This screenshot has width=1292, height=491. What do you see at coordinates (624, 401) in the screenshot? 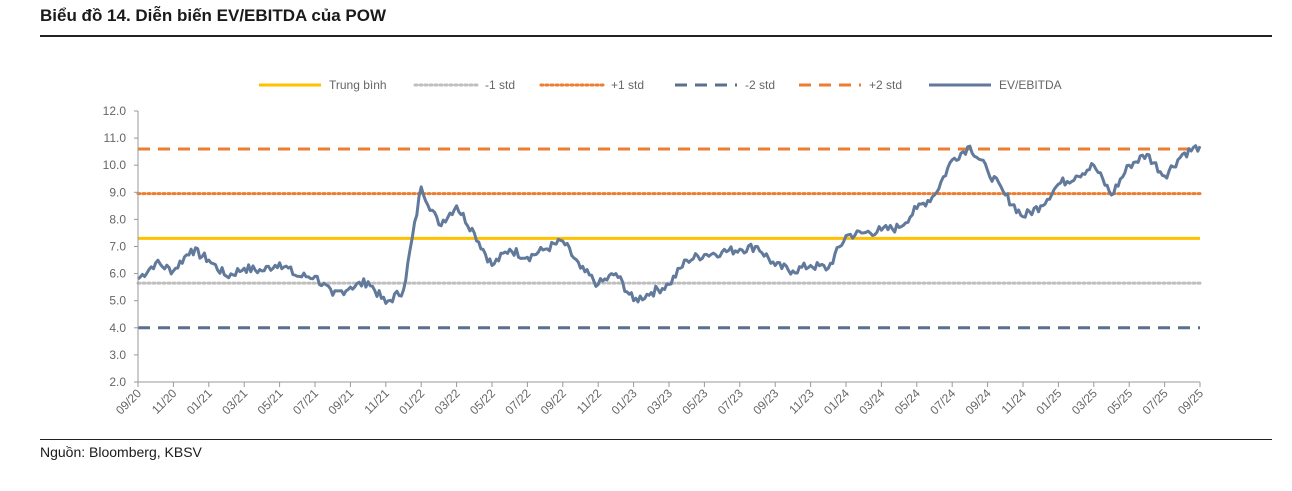
I see `x-tick-label: 01/23` at bounding box center [624, 401].